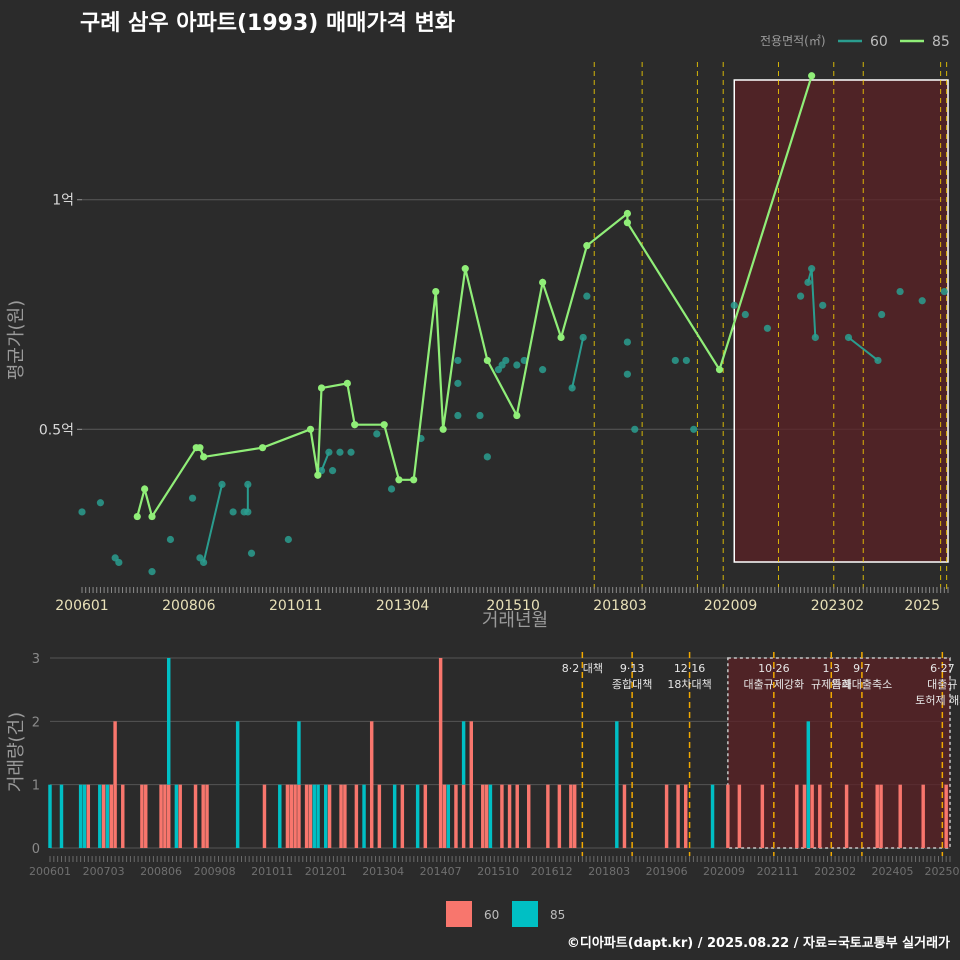  Describe the element at coordinates (557, 915) in the screenshot. I see `legend2-label-85: 85` at that location.